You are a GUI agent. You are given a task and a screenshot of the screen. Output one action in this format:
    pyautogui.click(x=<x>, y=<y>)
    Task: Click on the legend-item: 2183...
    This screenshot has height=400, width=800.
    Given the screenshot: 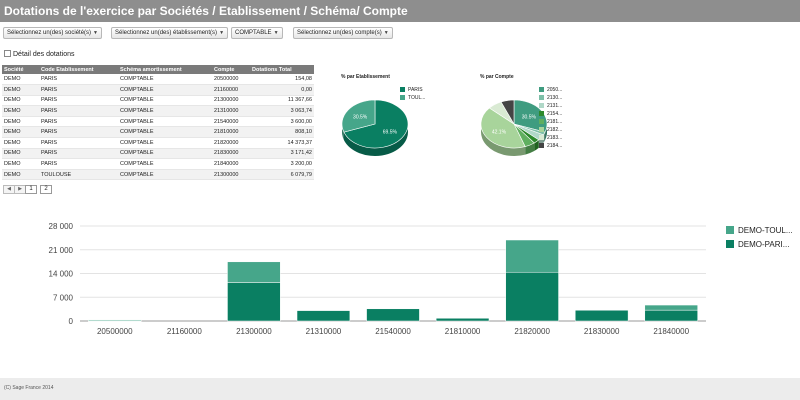 What is the action you would take?
    pyautogui.click(x=550, y=138)
    